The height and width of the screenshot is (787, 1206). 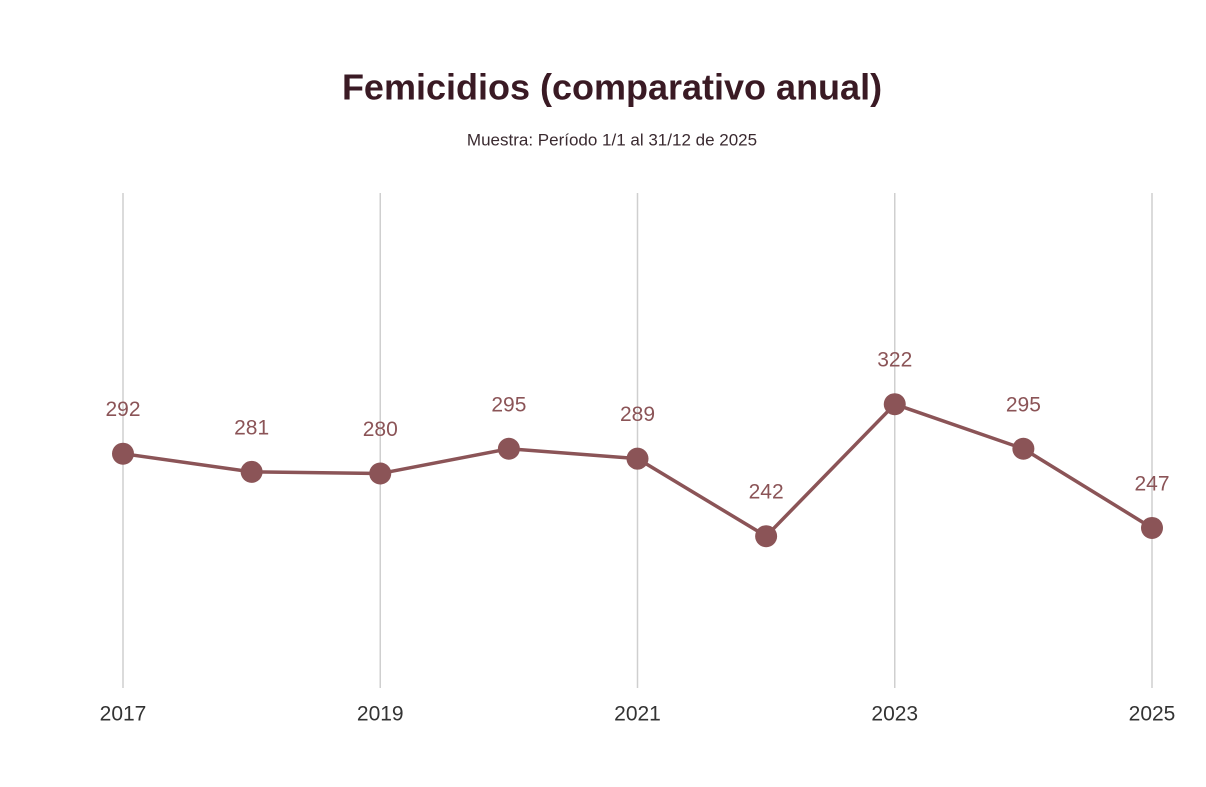 I want to click on data-label: 242, so click(x=766, y=492).